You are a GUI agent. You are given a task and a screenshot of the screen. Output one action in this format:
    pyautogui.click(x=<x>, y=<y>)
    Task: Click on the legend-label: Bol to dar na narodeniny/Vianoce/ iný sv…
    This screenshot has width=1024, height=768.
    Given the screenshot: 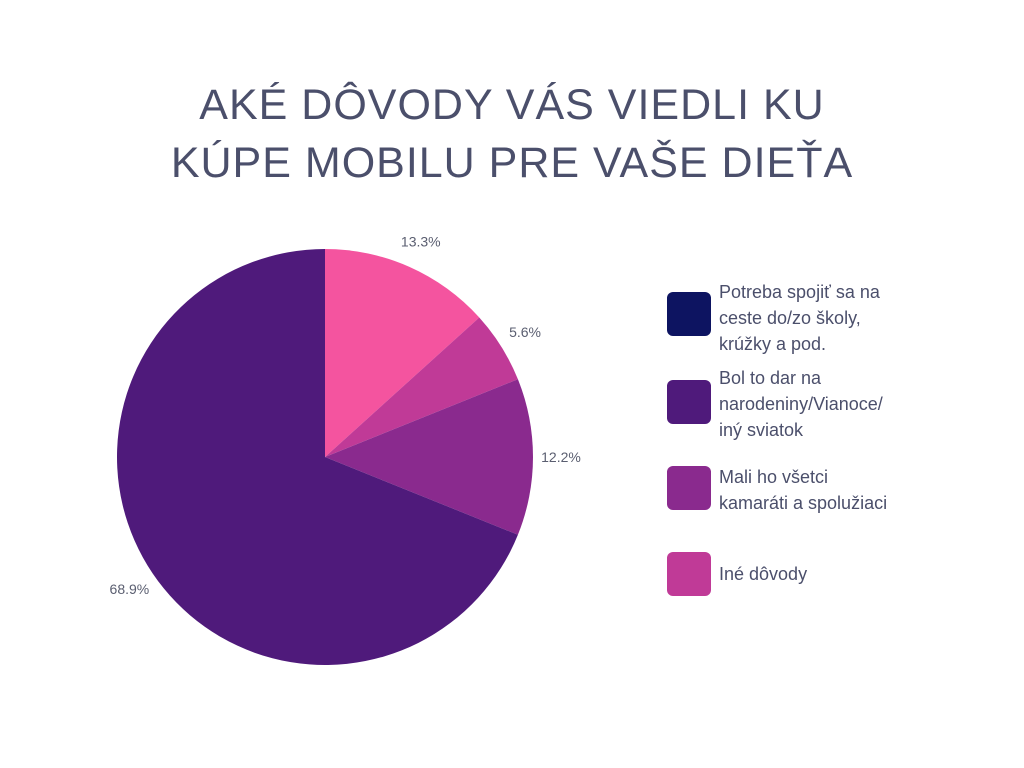 What is the action you would take?
    pyautogui.click(x=801, y=404)
    